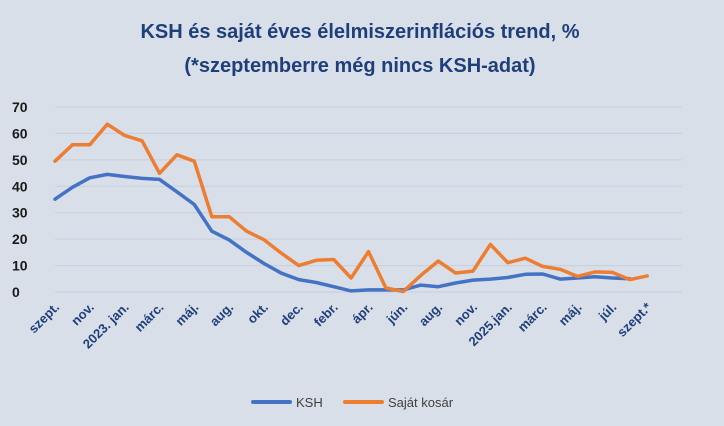  I want to click on y-tick-label: 50, so click(20, 160).